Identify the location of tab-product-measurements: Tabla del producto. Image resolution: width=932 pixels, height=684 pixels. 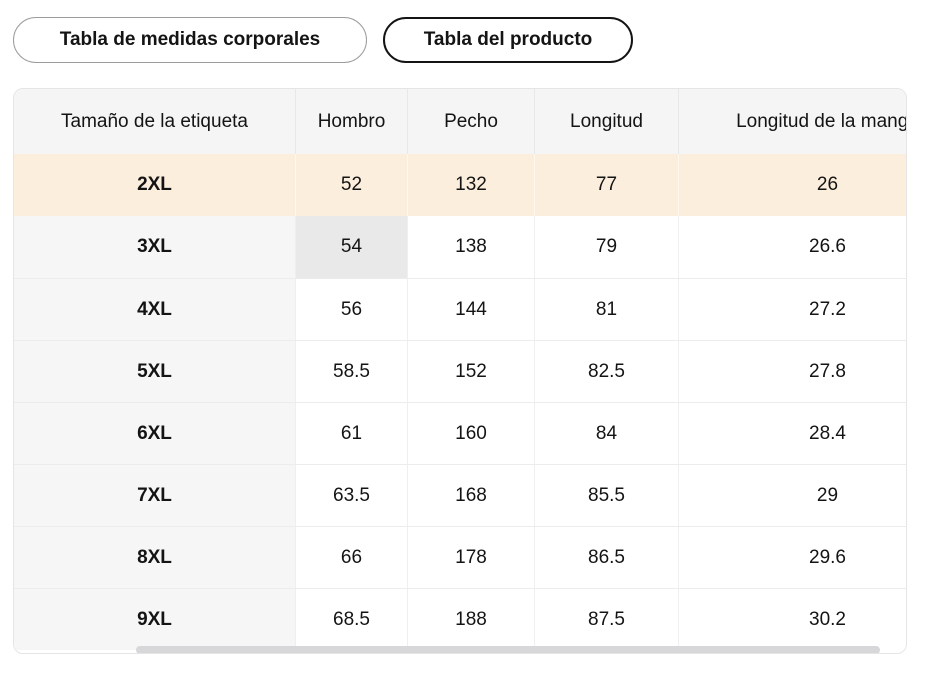
(508, 40).